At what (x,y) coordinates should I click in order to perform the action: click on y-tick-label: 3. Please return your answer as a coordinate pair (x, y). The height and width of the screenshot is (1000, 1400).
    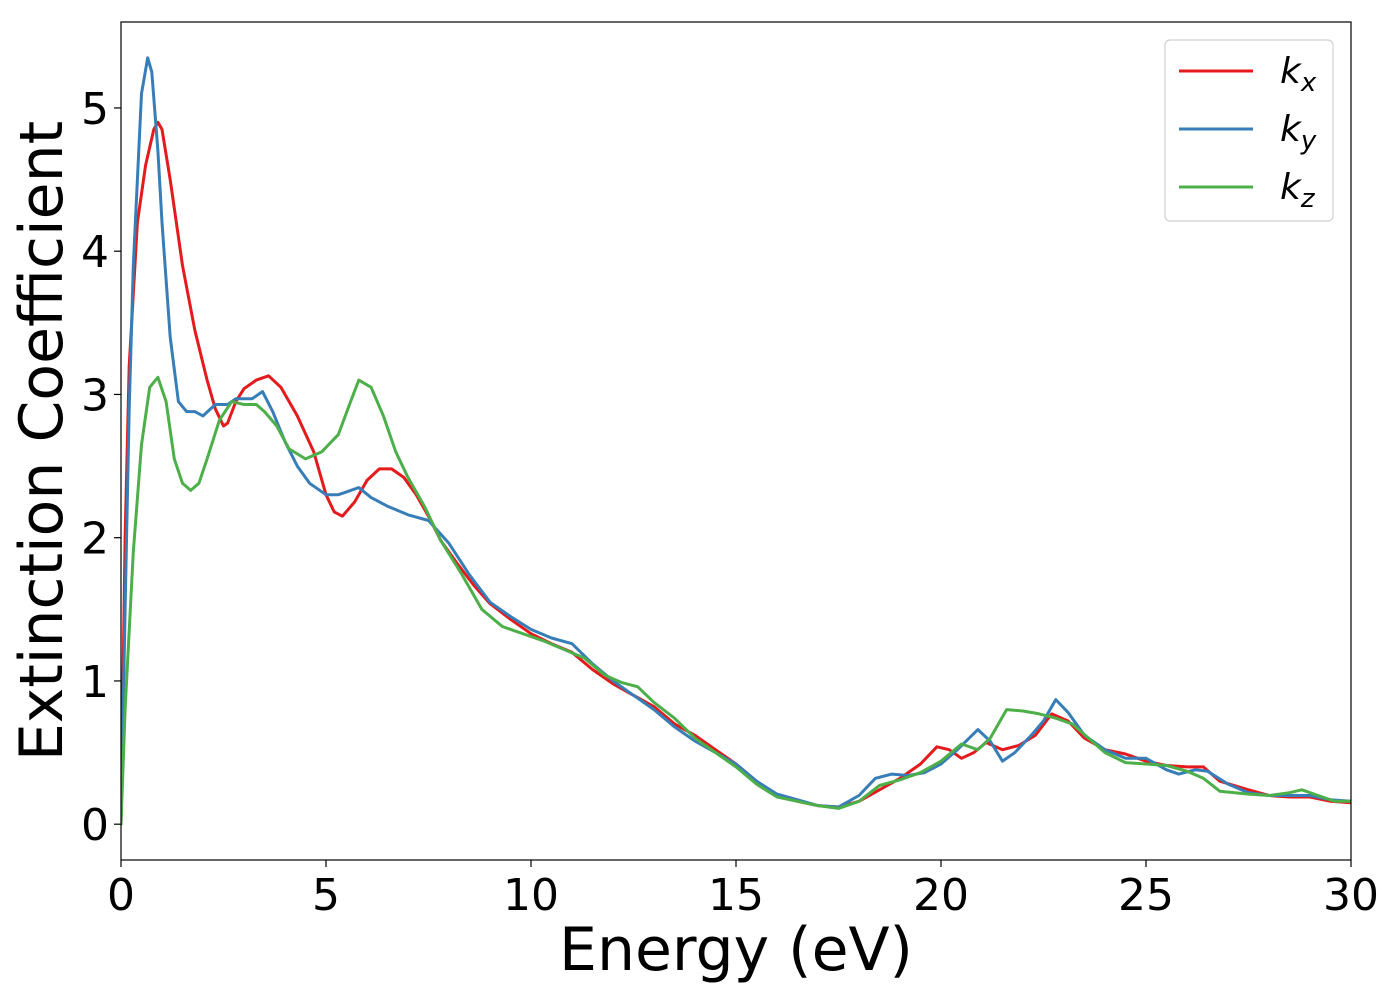
    Looking at the image, I should click on (95, 395).